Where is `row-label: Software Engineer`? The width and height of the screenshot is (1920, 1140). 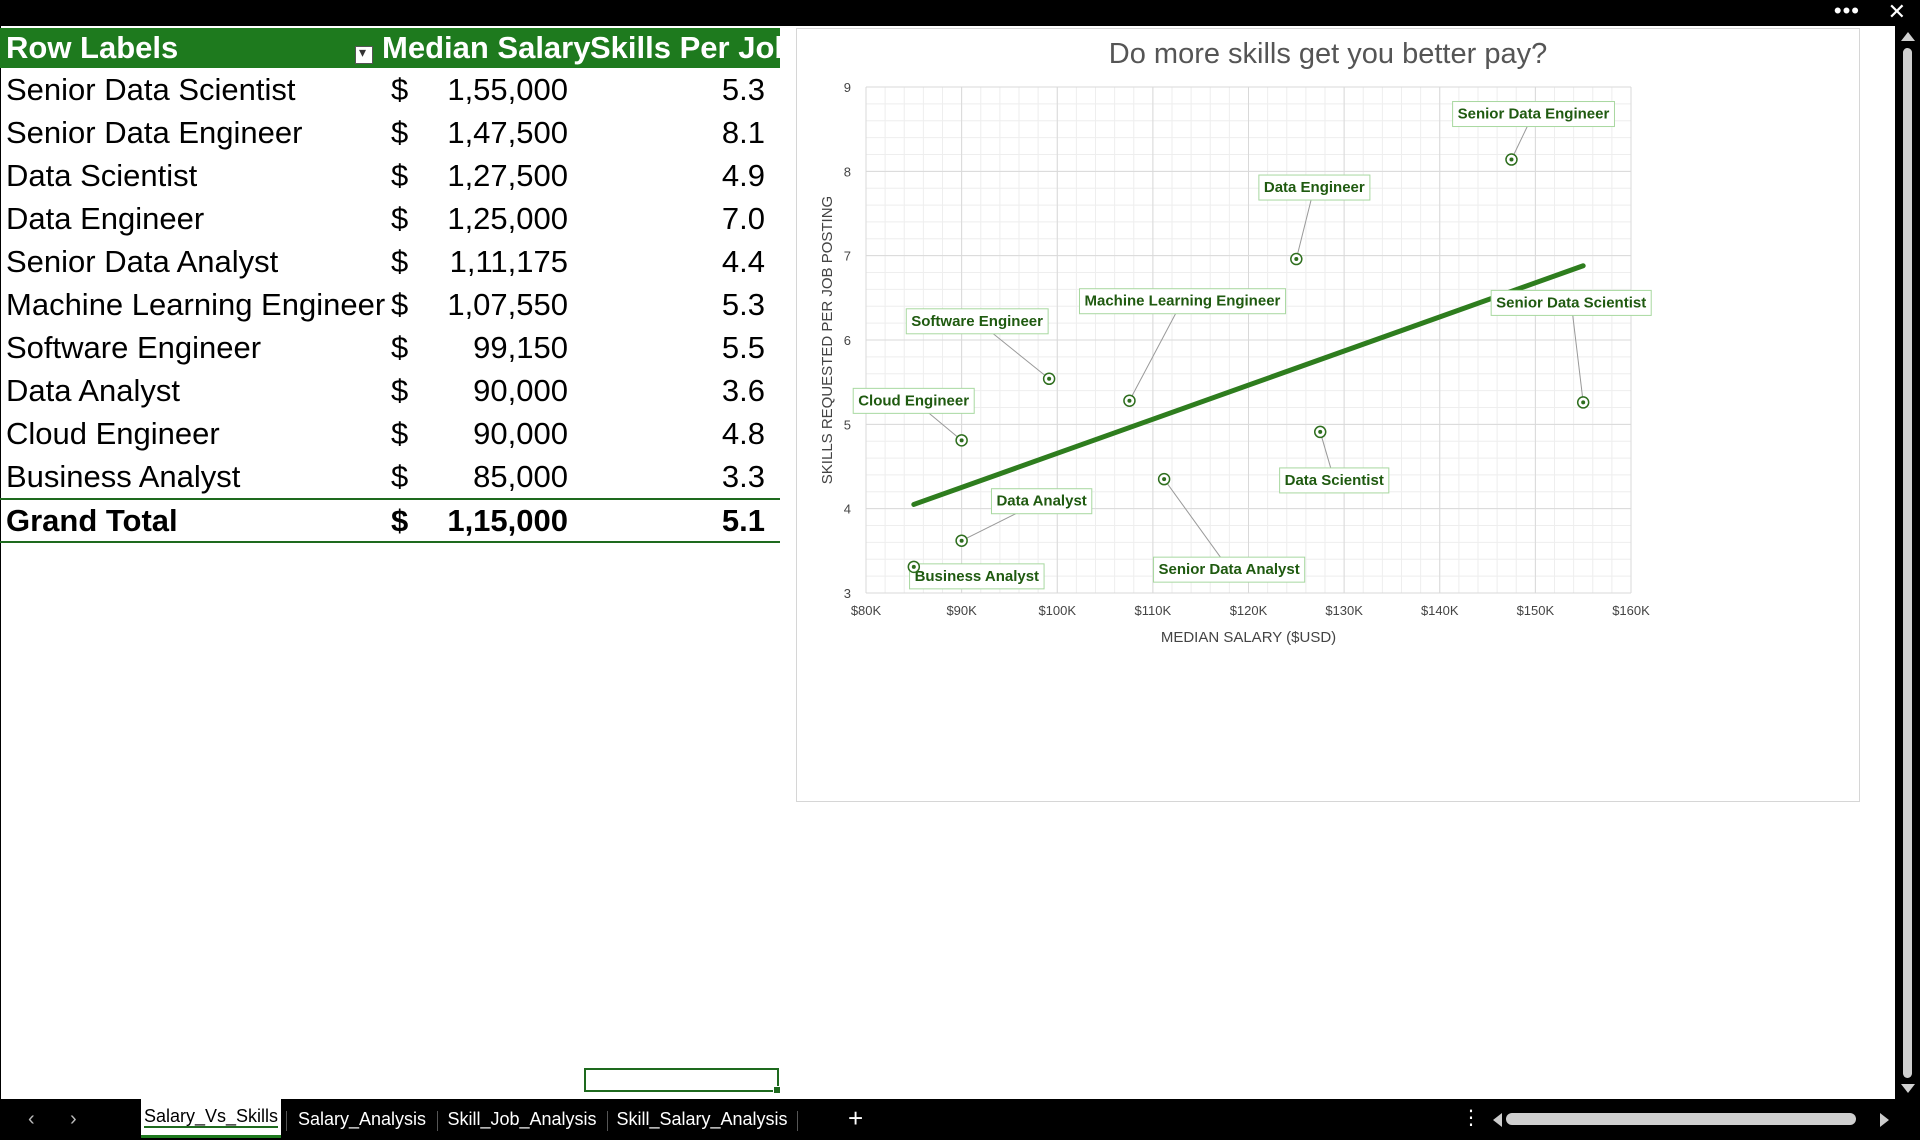 row-label: Software Engineer is located at coordinates (133, 347).